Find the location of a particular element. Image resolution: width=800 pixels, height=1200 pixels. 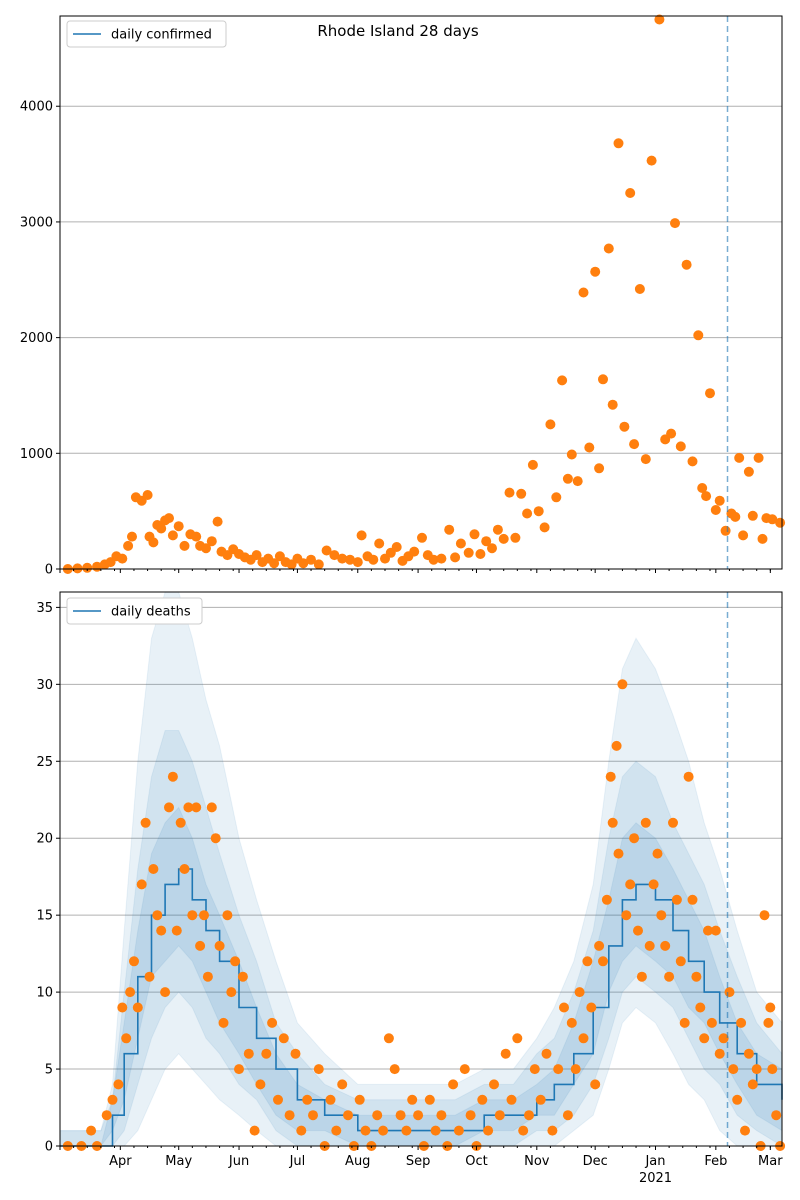

confirmed-legend: daily confirmed is located at coordinates (146, 34).